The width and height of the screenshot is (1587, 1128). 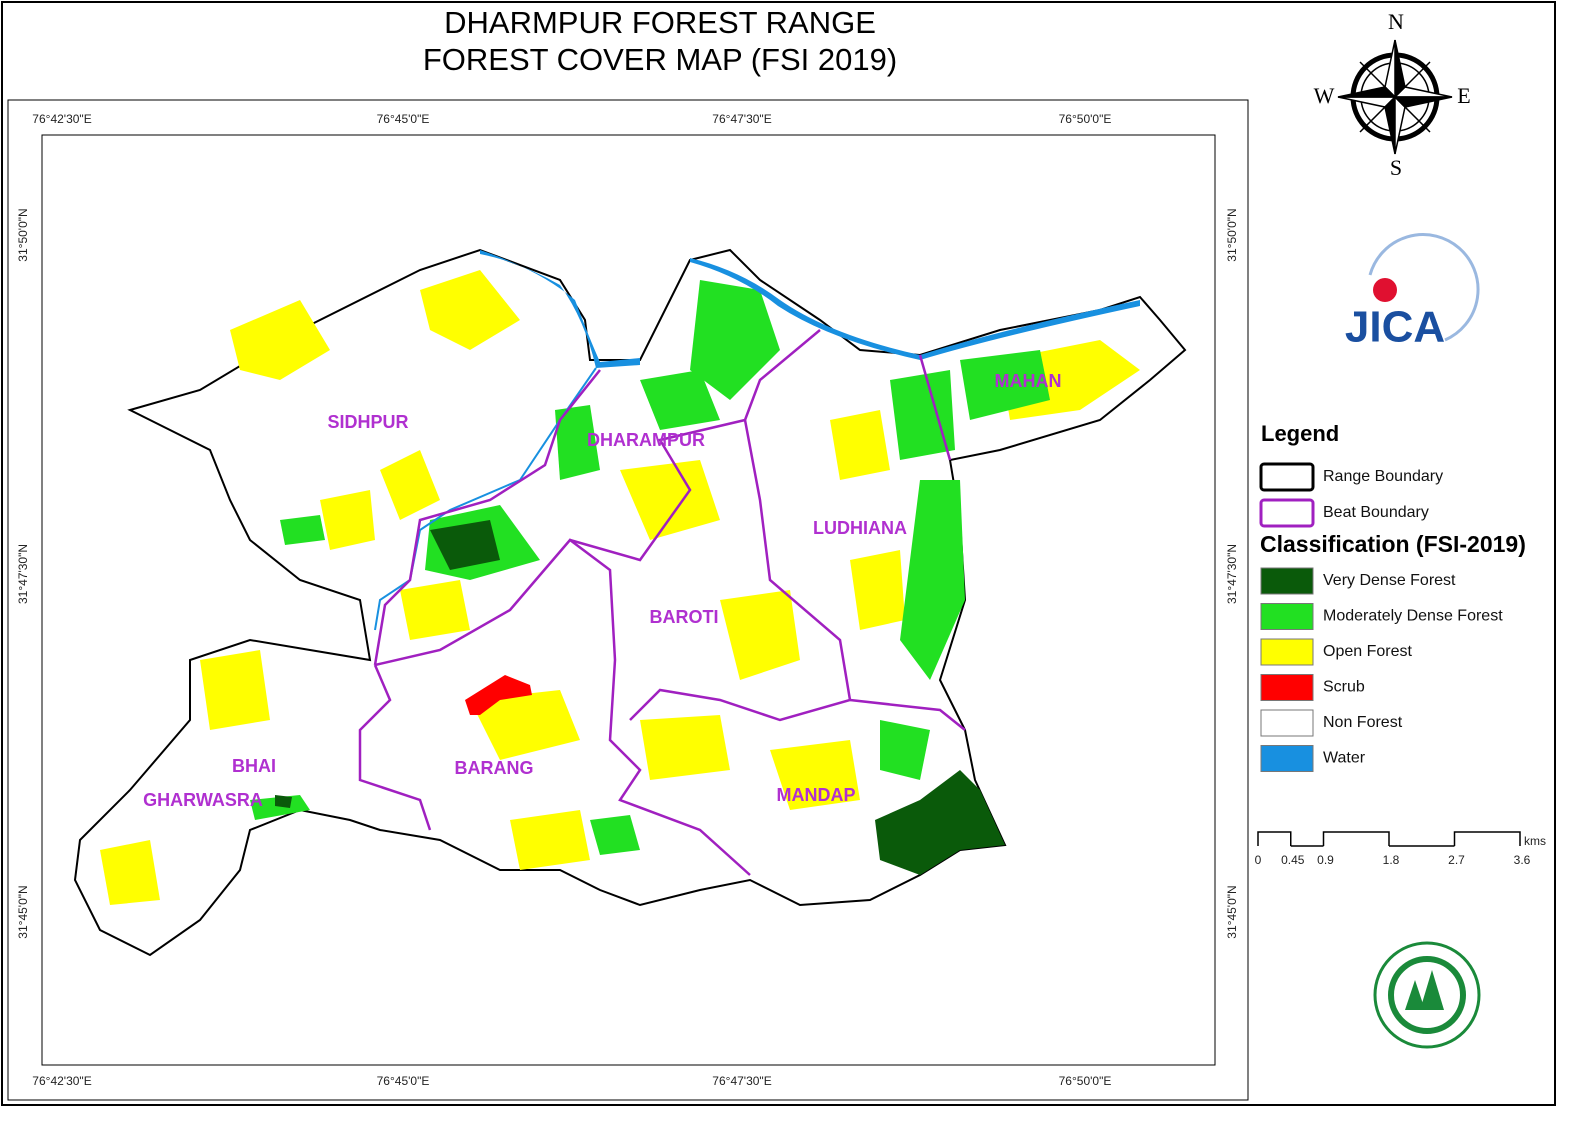 What do you see at coordinates (1389, 580) in the screenshot?
I see `legend-label: Very Dense Forest` at bounding box center [1389, 580].